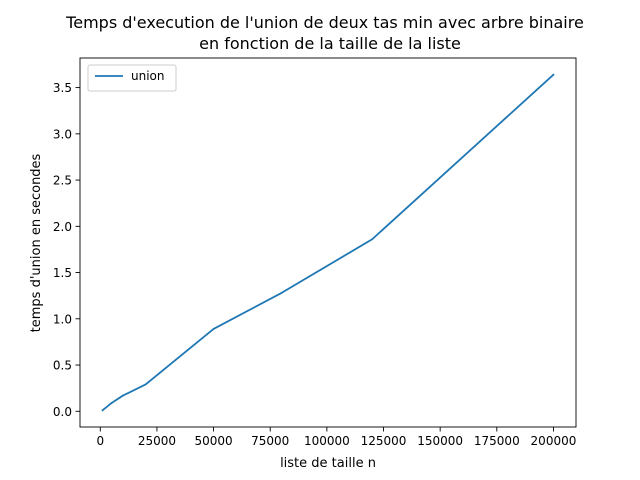 The width and height of the screenshot is (640, 480). What do you see at coordinates (497, 441) in the screenshot?
I see `x-tick-label: 175000` at bounding box center [497, 441].